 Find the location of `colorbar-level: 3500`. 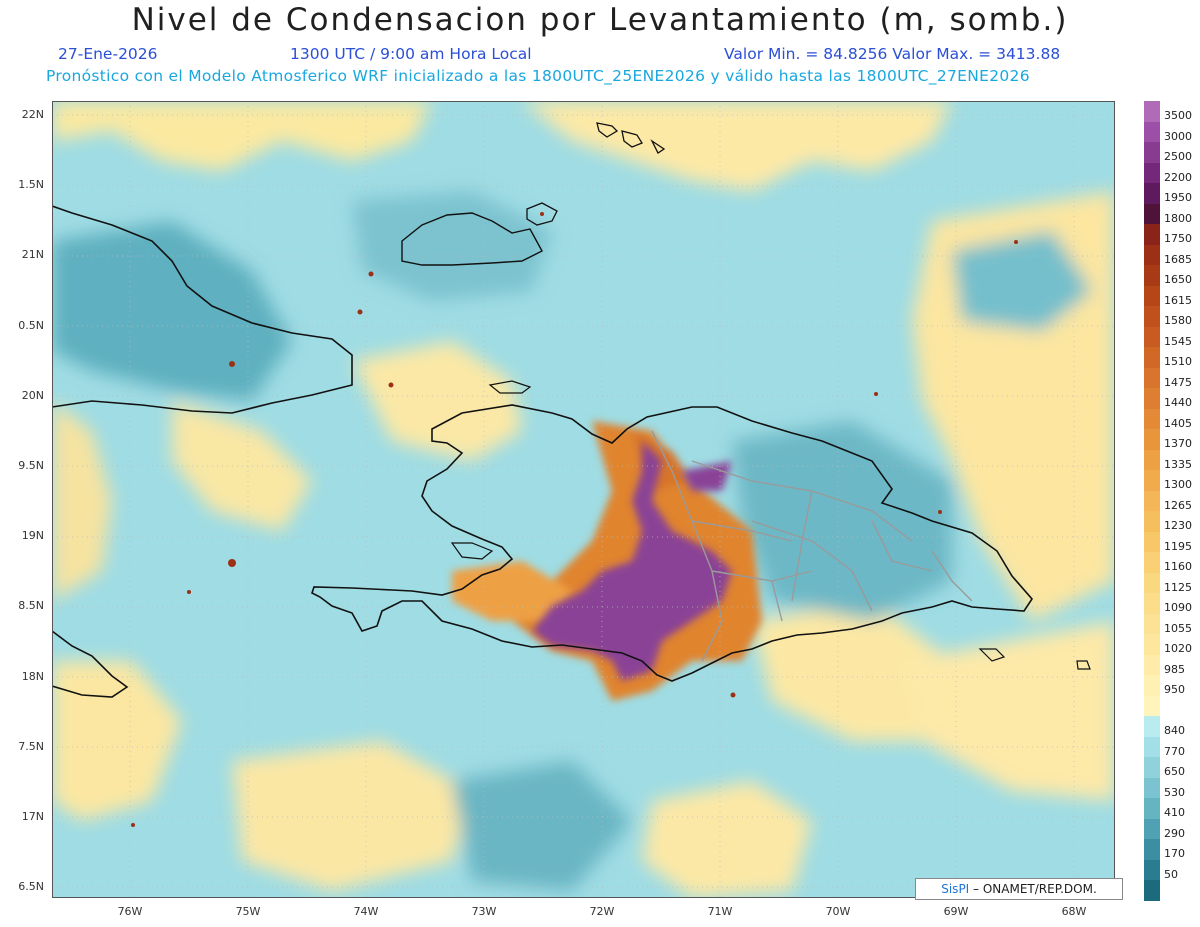

colorbar-level: 3500 is located at coordinates (1172, 111).